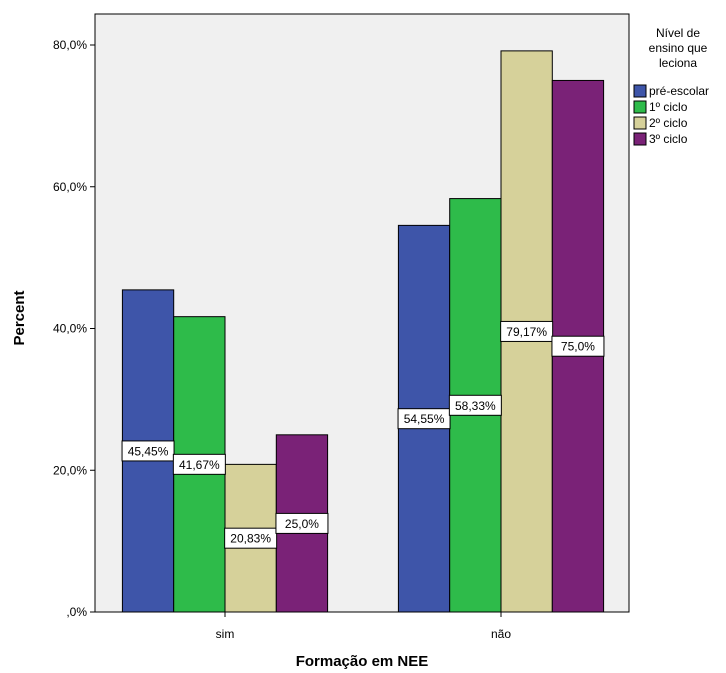 Image resolution: width=726 pixels, height=673 pixels. Describe the element at coordinates (70, 45) in the screenshot. I see `y-tick-label: 80,0%` at that location.